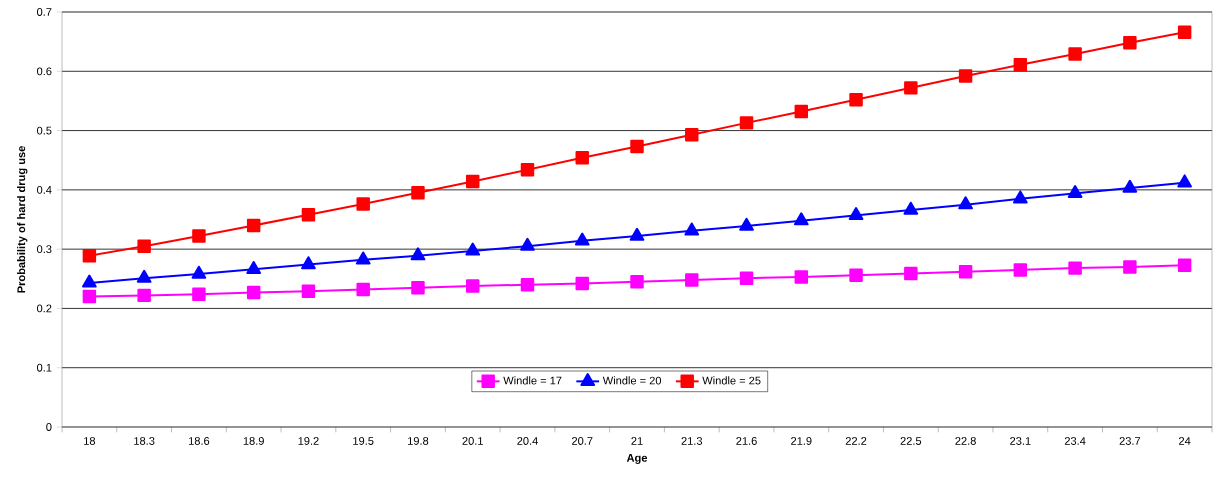 The image size is (1220, 486). What do you see at coordinates (637, 441) in the screenshot?
I see `x-tick-label: 21` at bounding box center [637, 441].